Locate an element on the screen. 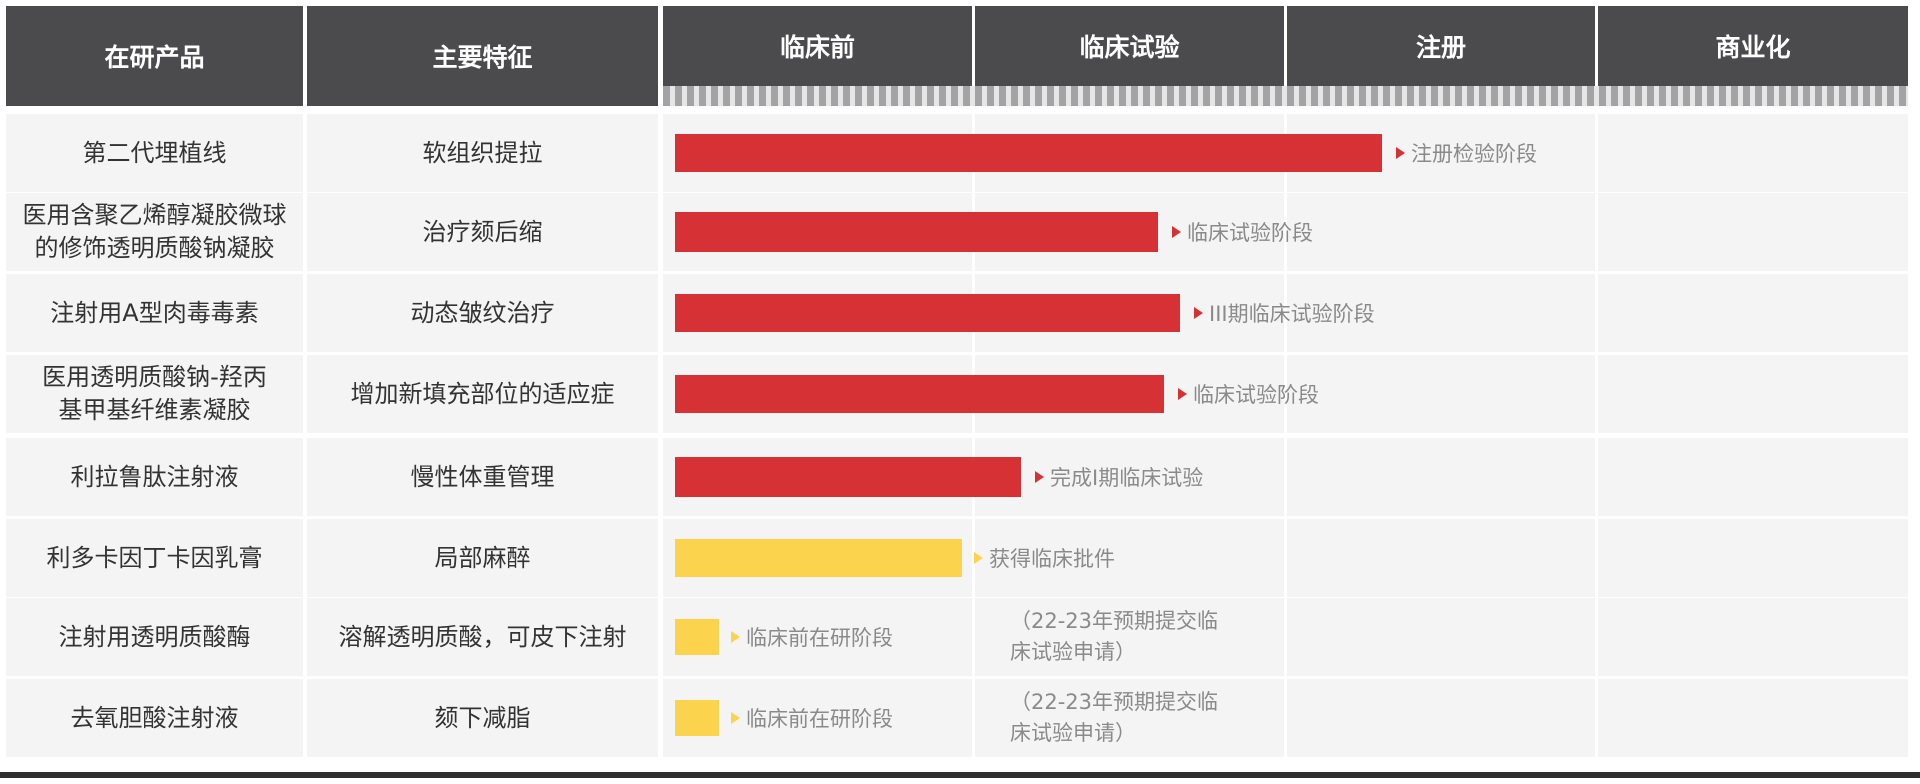  header-feature: 主要特征 is located at coordinates (482, 56).